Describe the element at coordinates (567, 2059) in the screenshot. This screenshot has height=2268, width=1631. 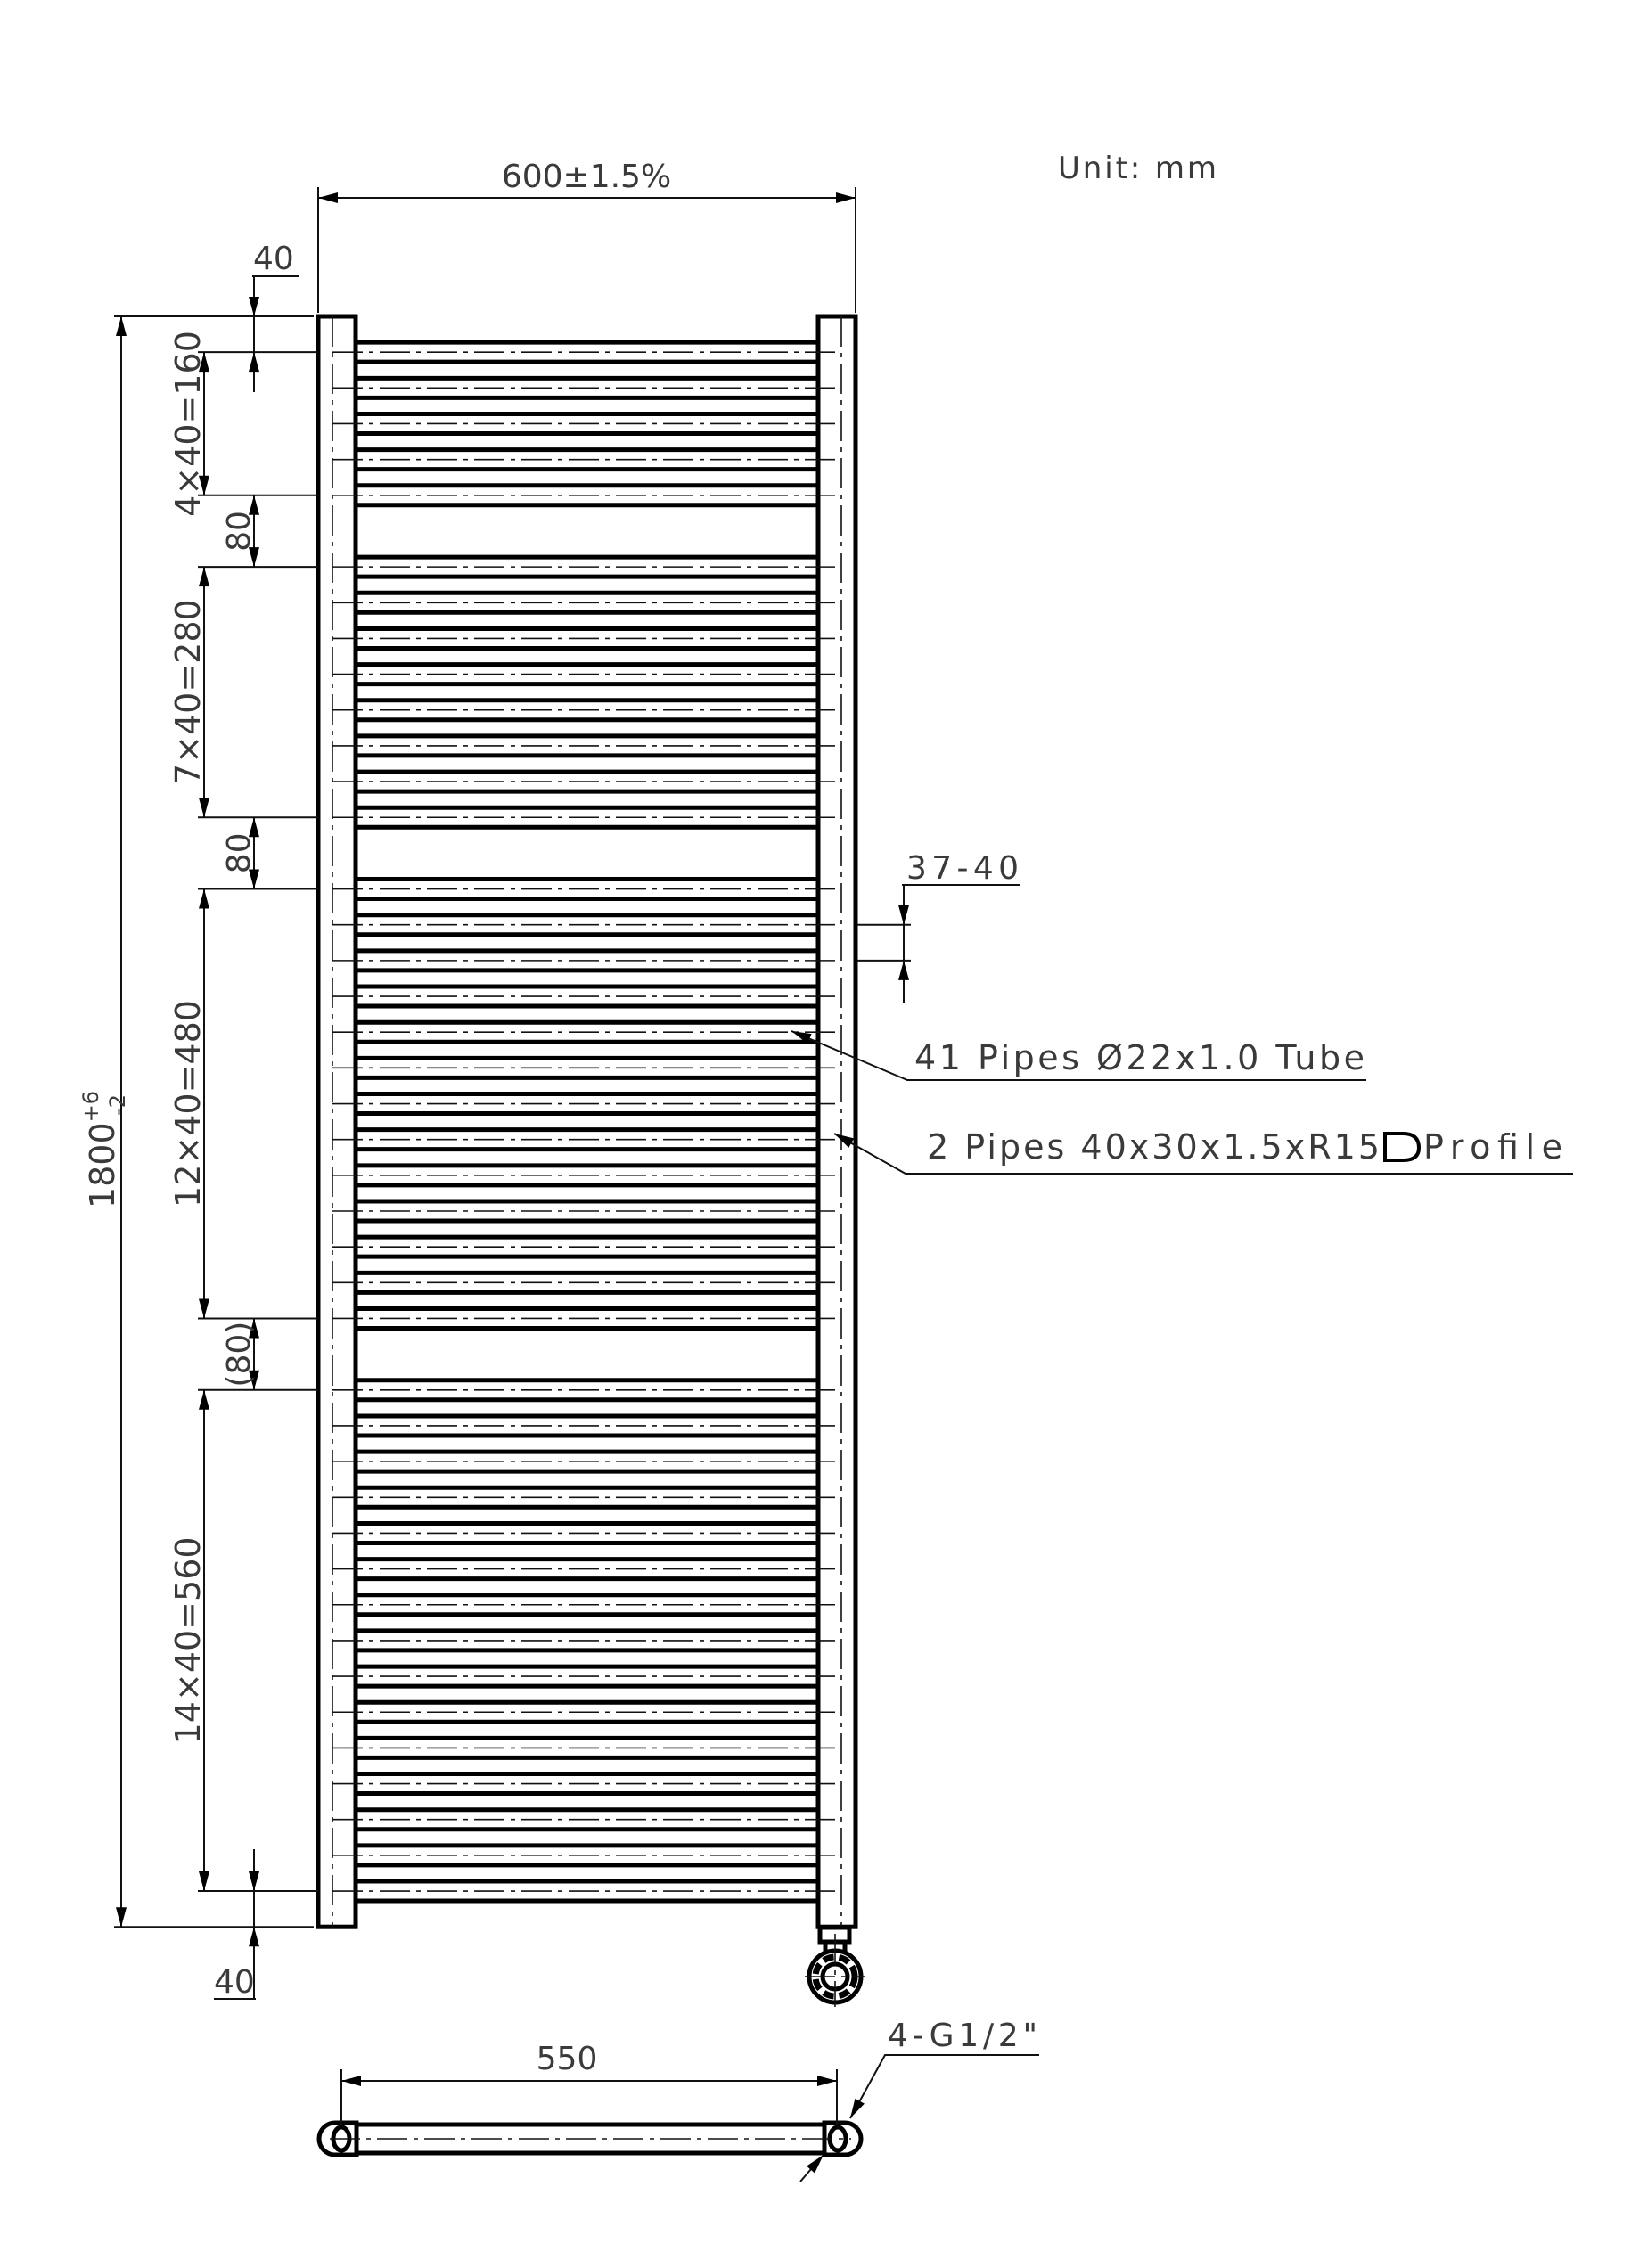
I see `centre-distance-label: 550` at that location.